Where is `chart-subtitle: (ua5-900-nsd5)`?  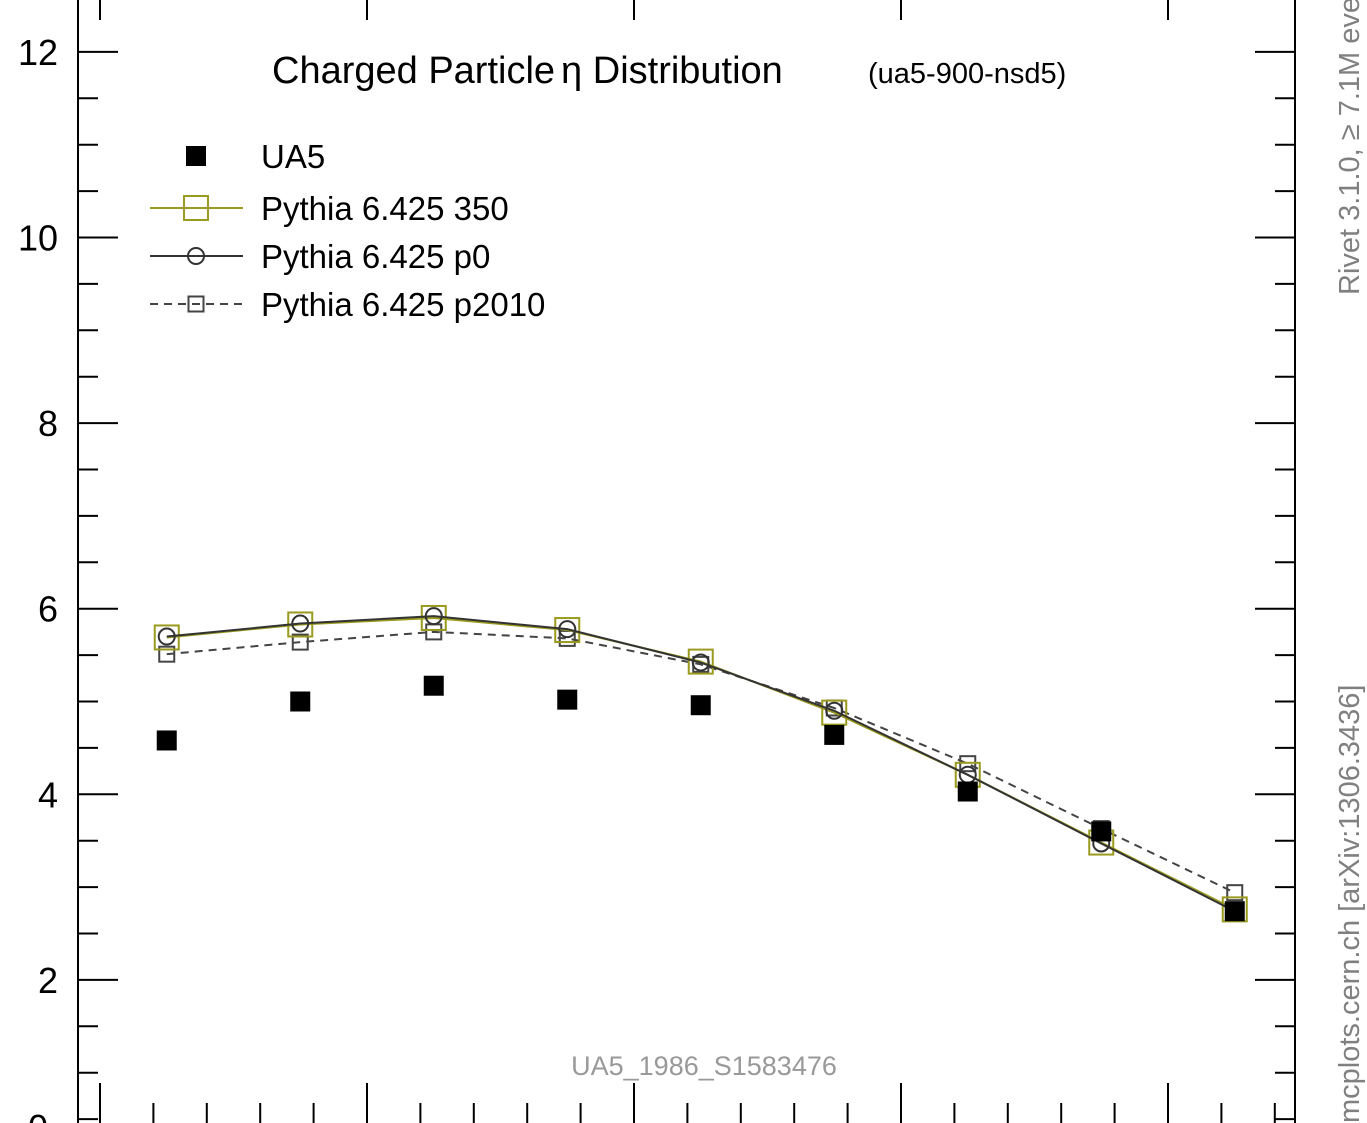 chart-subtitle: (ua5-900-nsd5) is located at coordinates (967, 74).